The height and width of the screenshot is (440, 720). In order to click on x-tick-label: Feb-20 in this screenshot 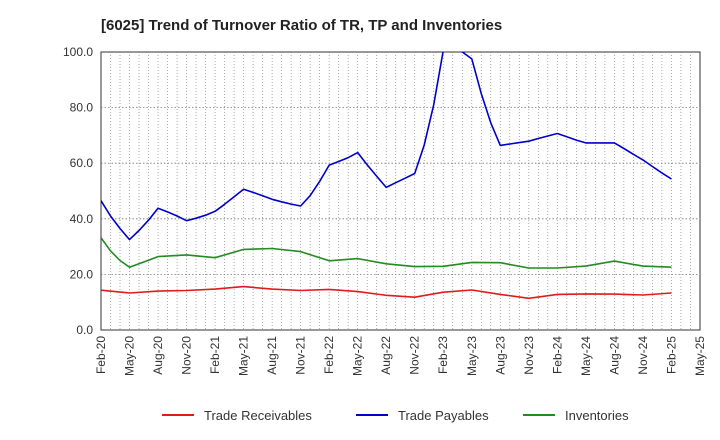, I will do `click(101, 355)`.